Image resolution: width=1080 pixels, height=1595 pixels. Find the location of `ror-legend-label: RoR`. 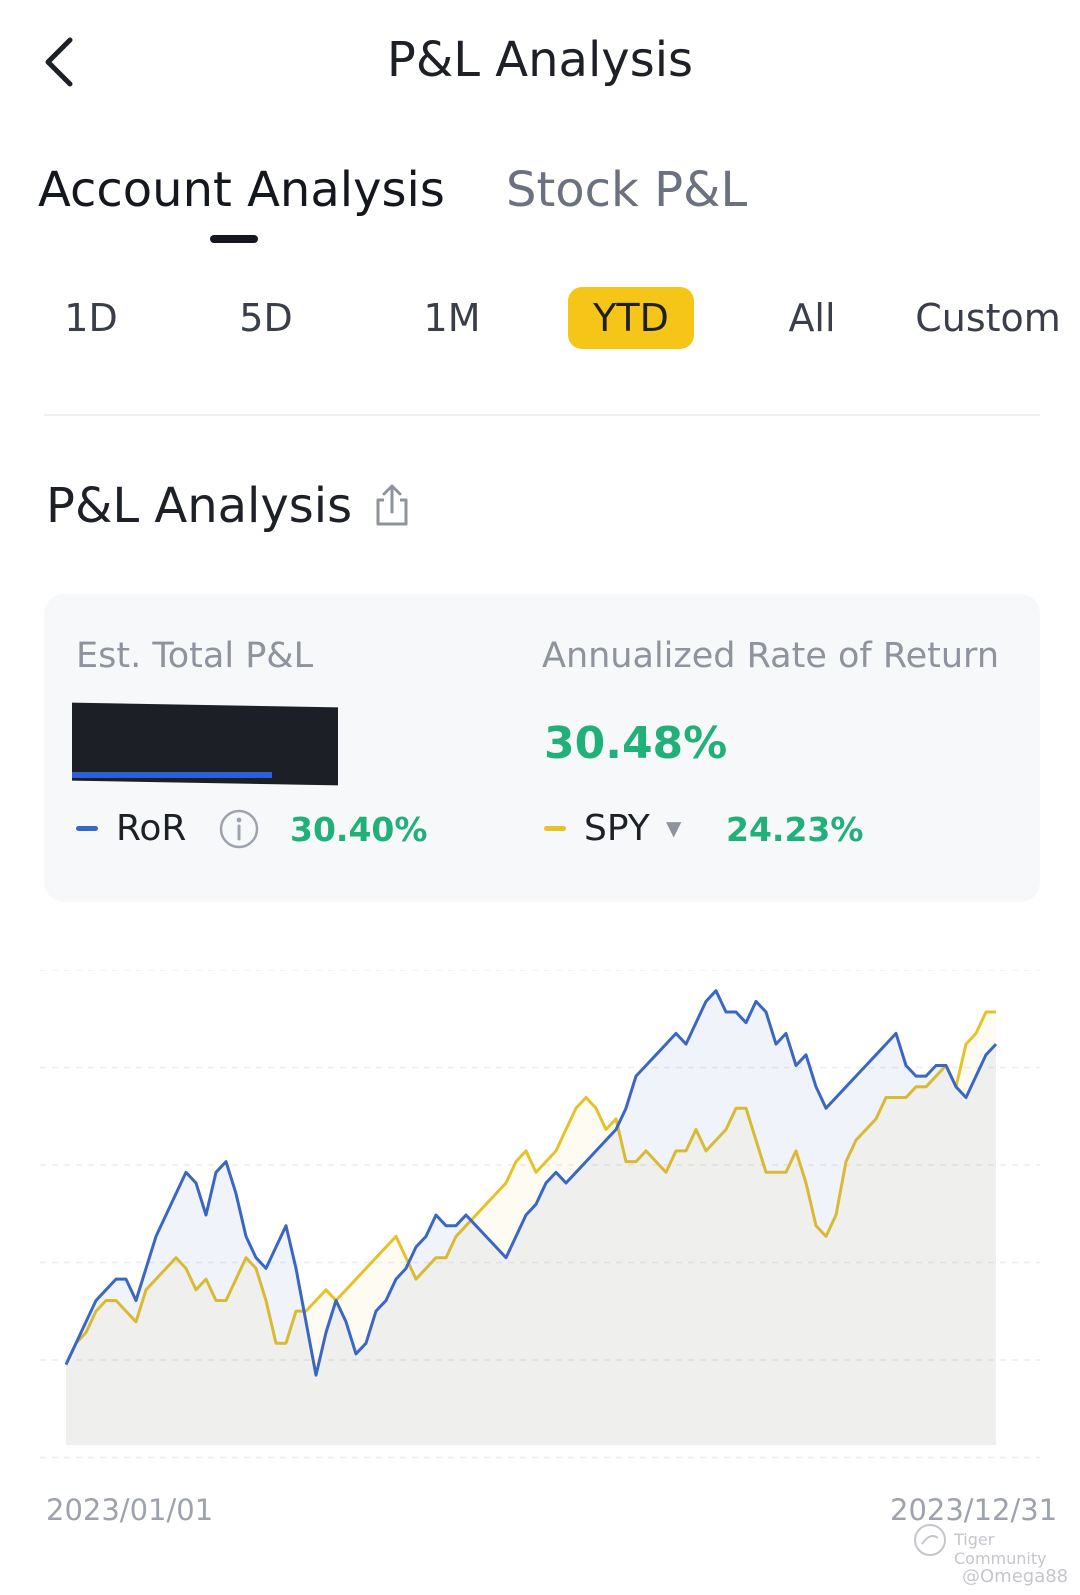

ror-legend-label: RoR is located at coordinates (151, 828).